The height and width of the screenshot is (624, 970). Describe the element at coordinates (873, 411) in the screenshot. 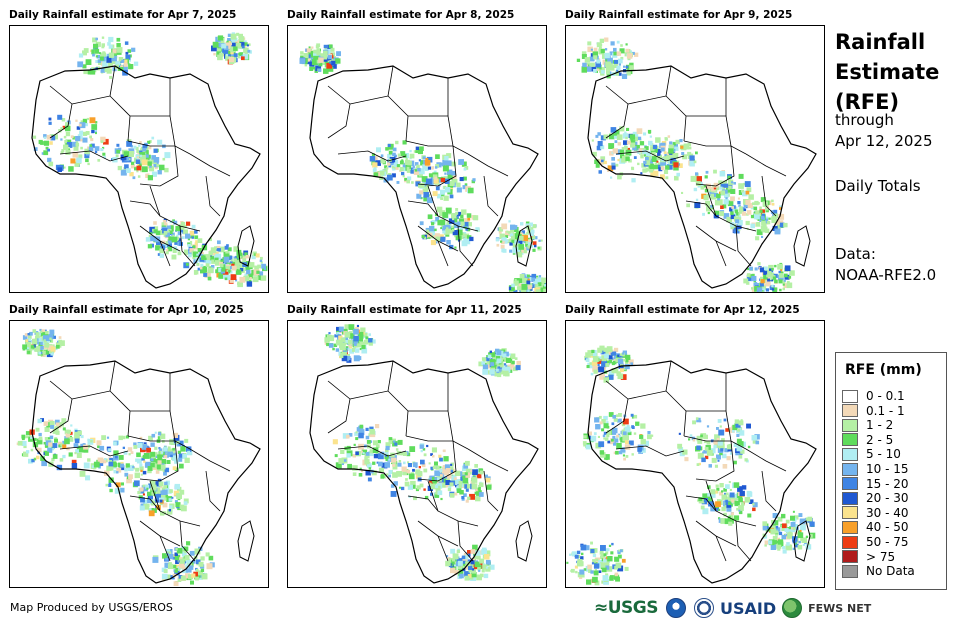

I see `legend-item: 0.1 - 1` at that location.